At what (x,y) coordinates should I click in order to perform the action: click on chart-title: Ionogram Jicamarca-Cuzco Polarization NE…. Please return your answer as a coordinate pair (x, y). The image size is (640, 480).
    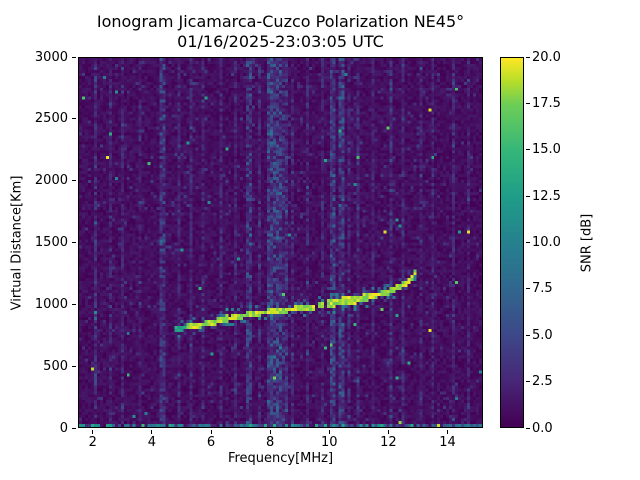
    Looking at the image, I should click on (280, 32).